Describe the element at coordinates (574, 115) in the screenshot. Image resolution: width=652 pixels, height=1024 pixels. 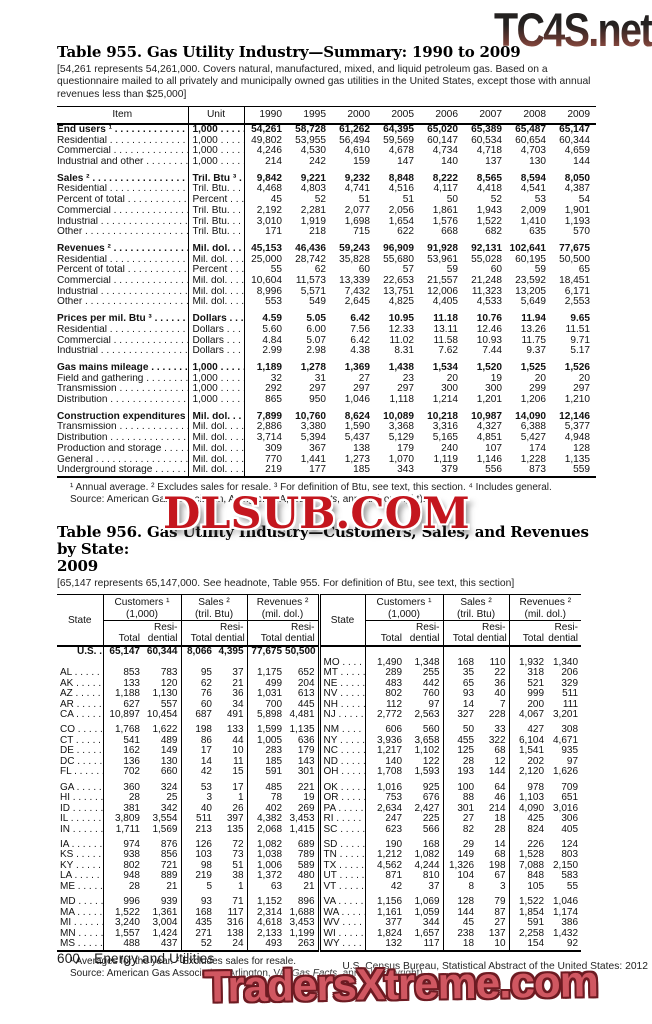
I see `col-header-2009: 2009` at that location.